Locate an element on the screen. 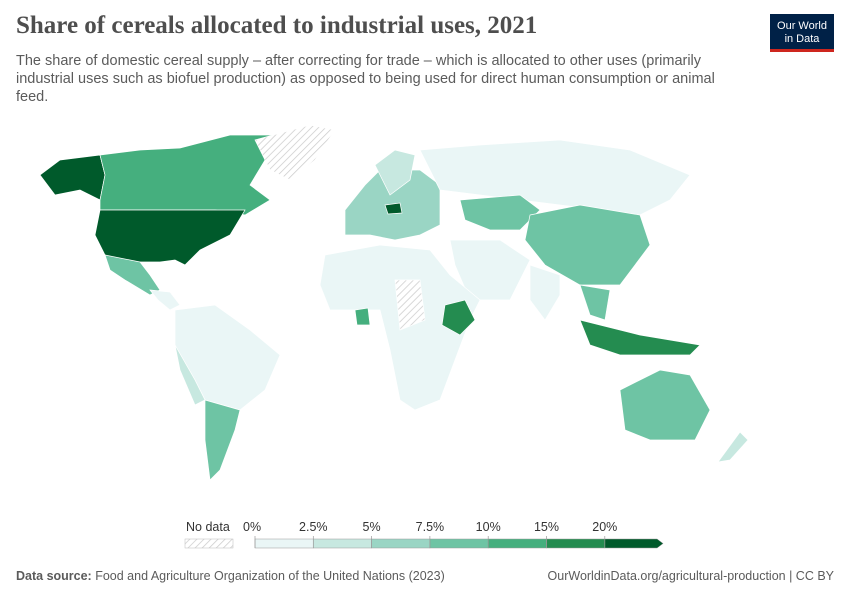  legend-tick-label: 5% is located at coordinates (372, 527).